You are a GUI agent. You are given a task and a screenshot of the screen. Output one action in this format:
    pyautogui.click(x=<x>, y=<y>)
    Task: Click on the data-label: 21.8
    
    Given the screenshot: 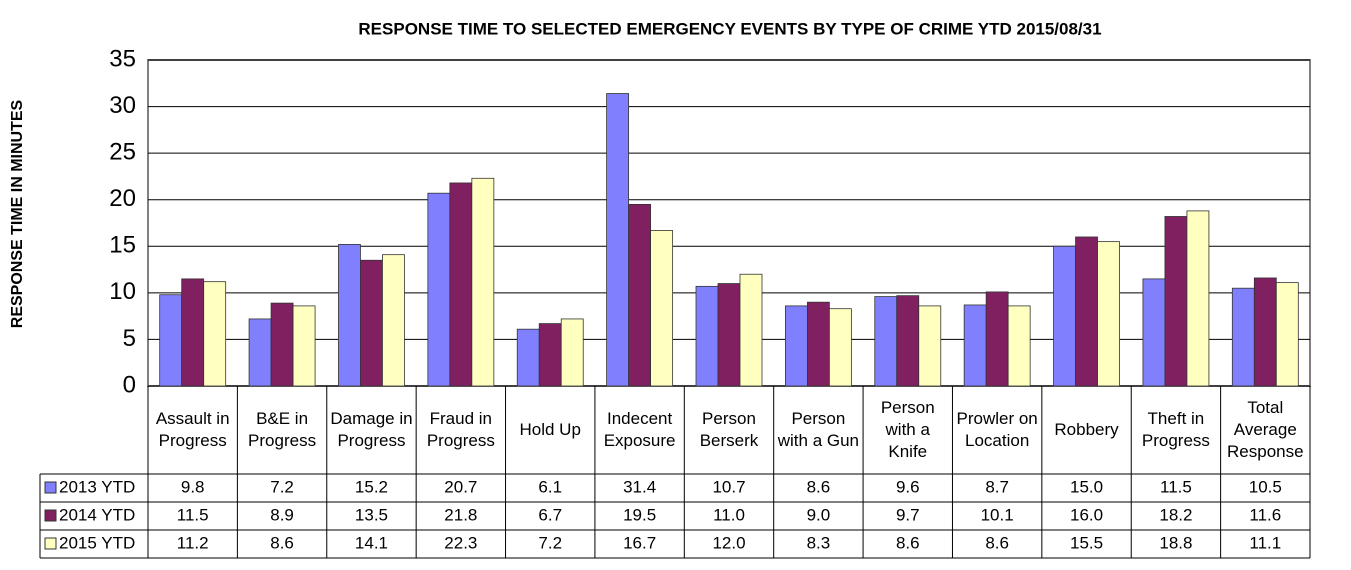 What is the action you would take?
    pyautogui.click(x=460, y=514)
    